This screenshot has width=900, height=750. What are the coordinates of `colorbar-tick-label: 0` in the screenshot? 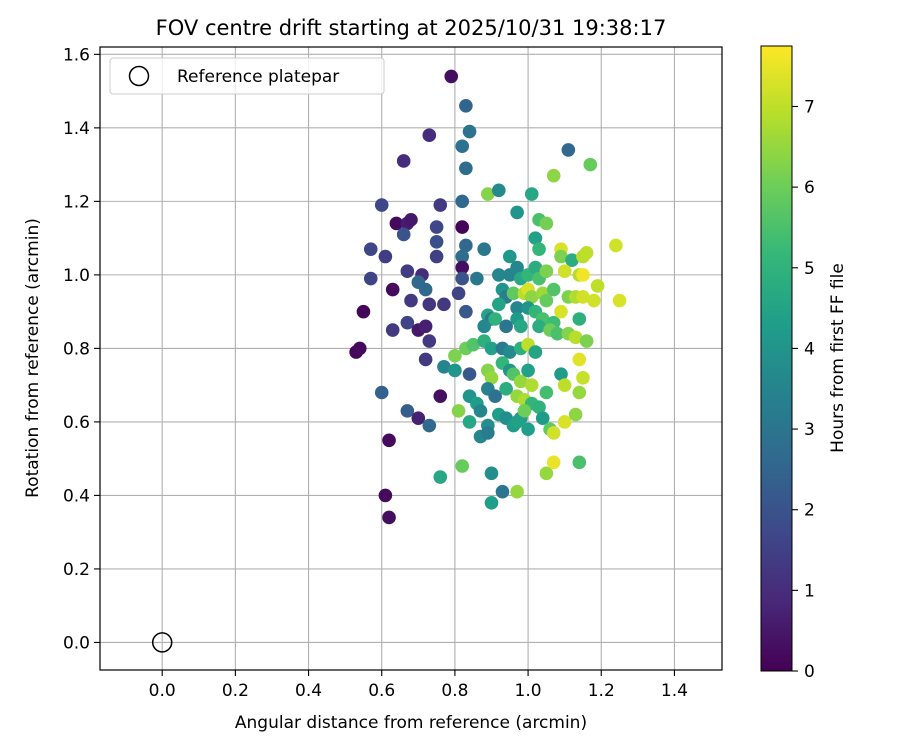 It's located at (809, 672).